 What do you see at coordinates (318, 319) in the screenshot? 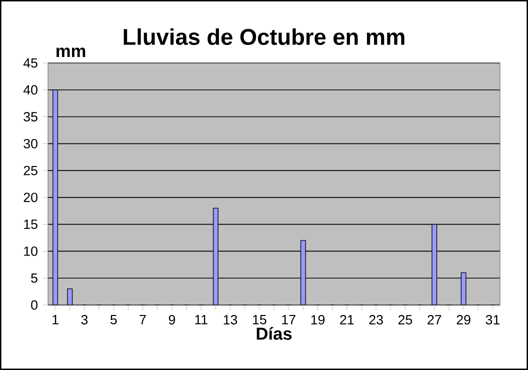
I see `x-tick-label: 19` at bounding box center [318, 319].